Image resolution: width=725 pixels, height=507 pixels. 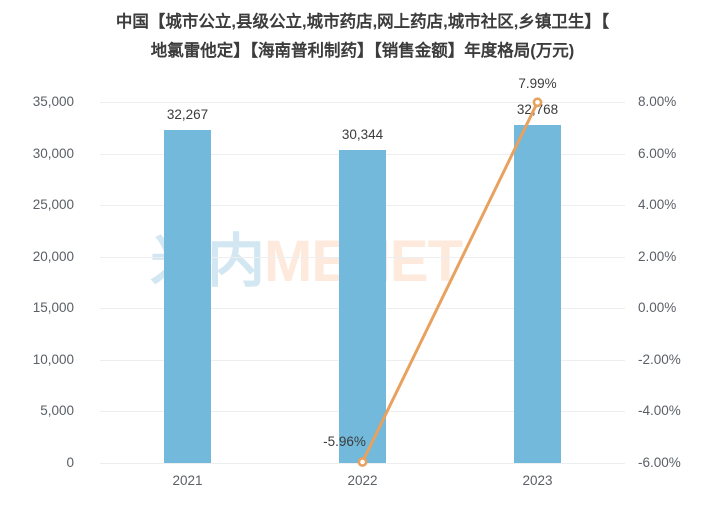 What do you see at coordinates (53, 101) in the screenshot?
I see `y-tick-left-35,000: 35,000` at bounding box center [53, 101].